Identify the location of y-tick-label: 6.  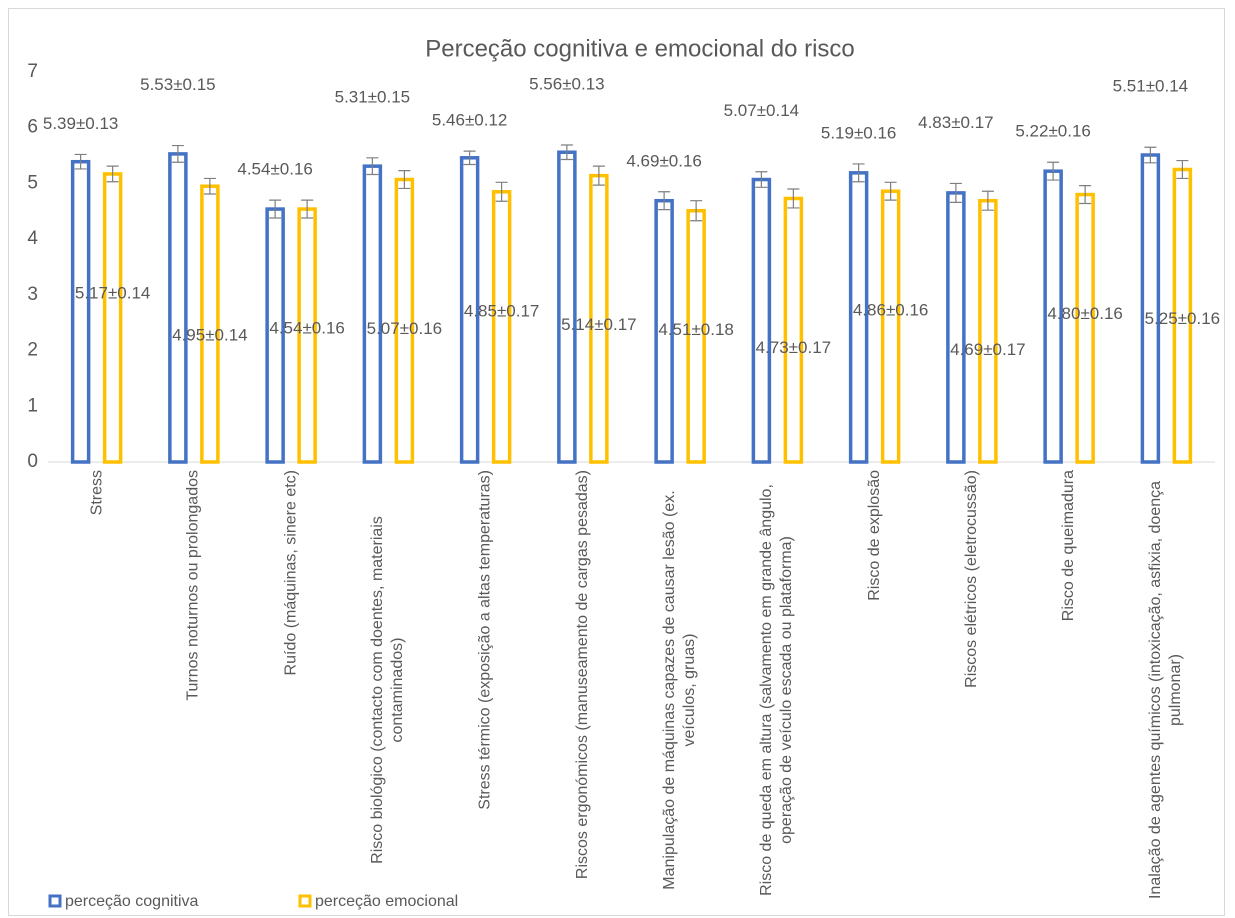
(32, 127).